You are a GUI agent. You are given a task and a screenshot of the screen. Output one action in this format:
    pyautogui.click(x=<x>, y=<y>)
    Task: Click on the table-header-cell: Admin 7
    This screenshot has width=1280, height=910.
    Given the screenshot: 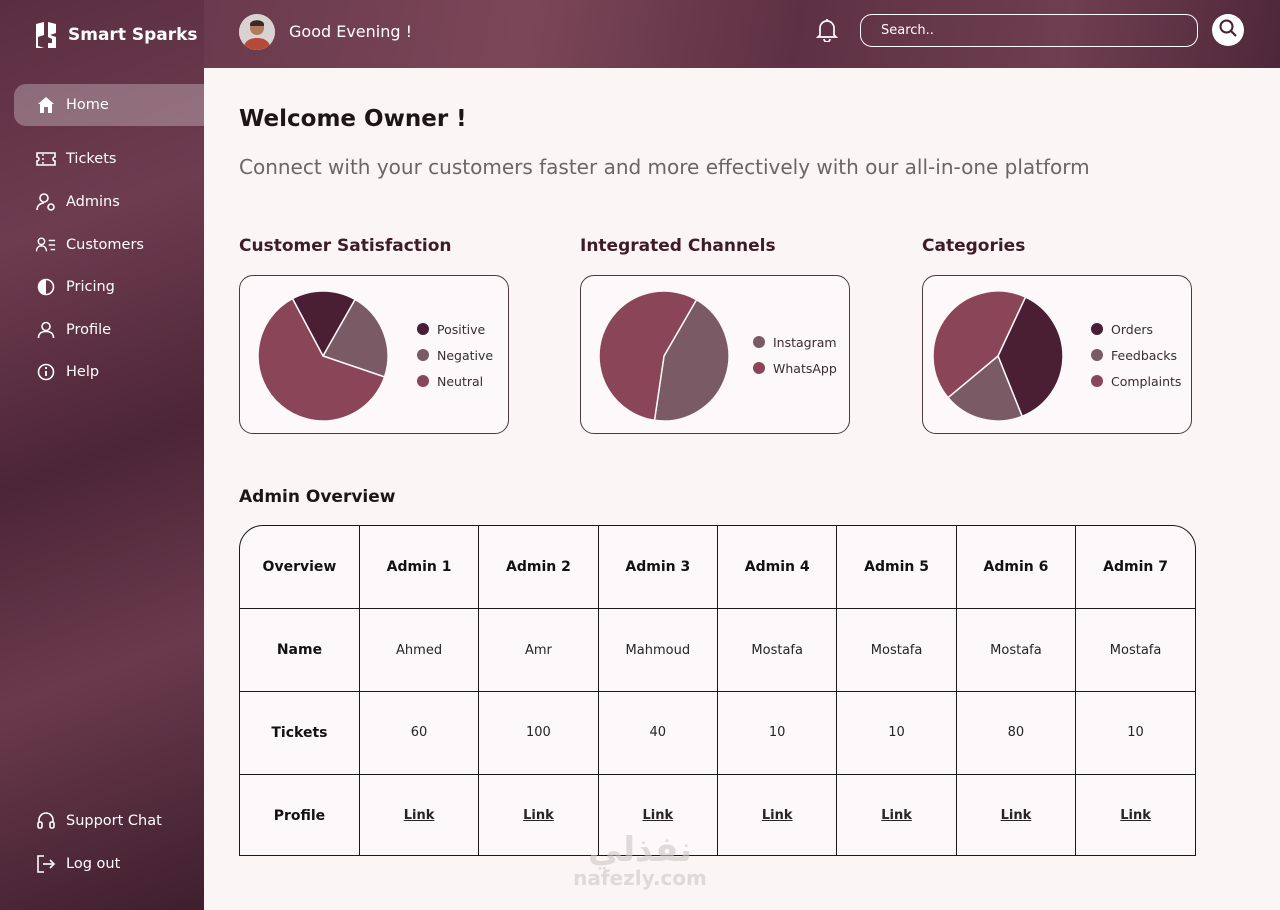 What is the action you would take?
    pyautogui.click(x=1135, y=568)
    